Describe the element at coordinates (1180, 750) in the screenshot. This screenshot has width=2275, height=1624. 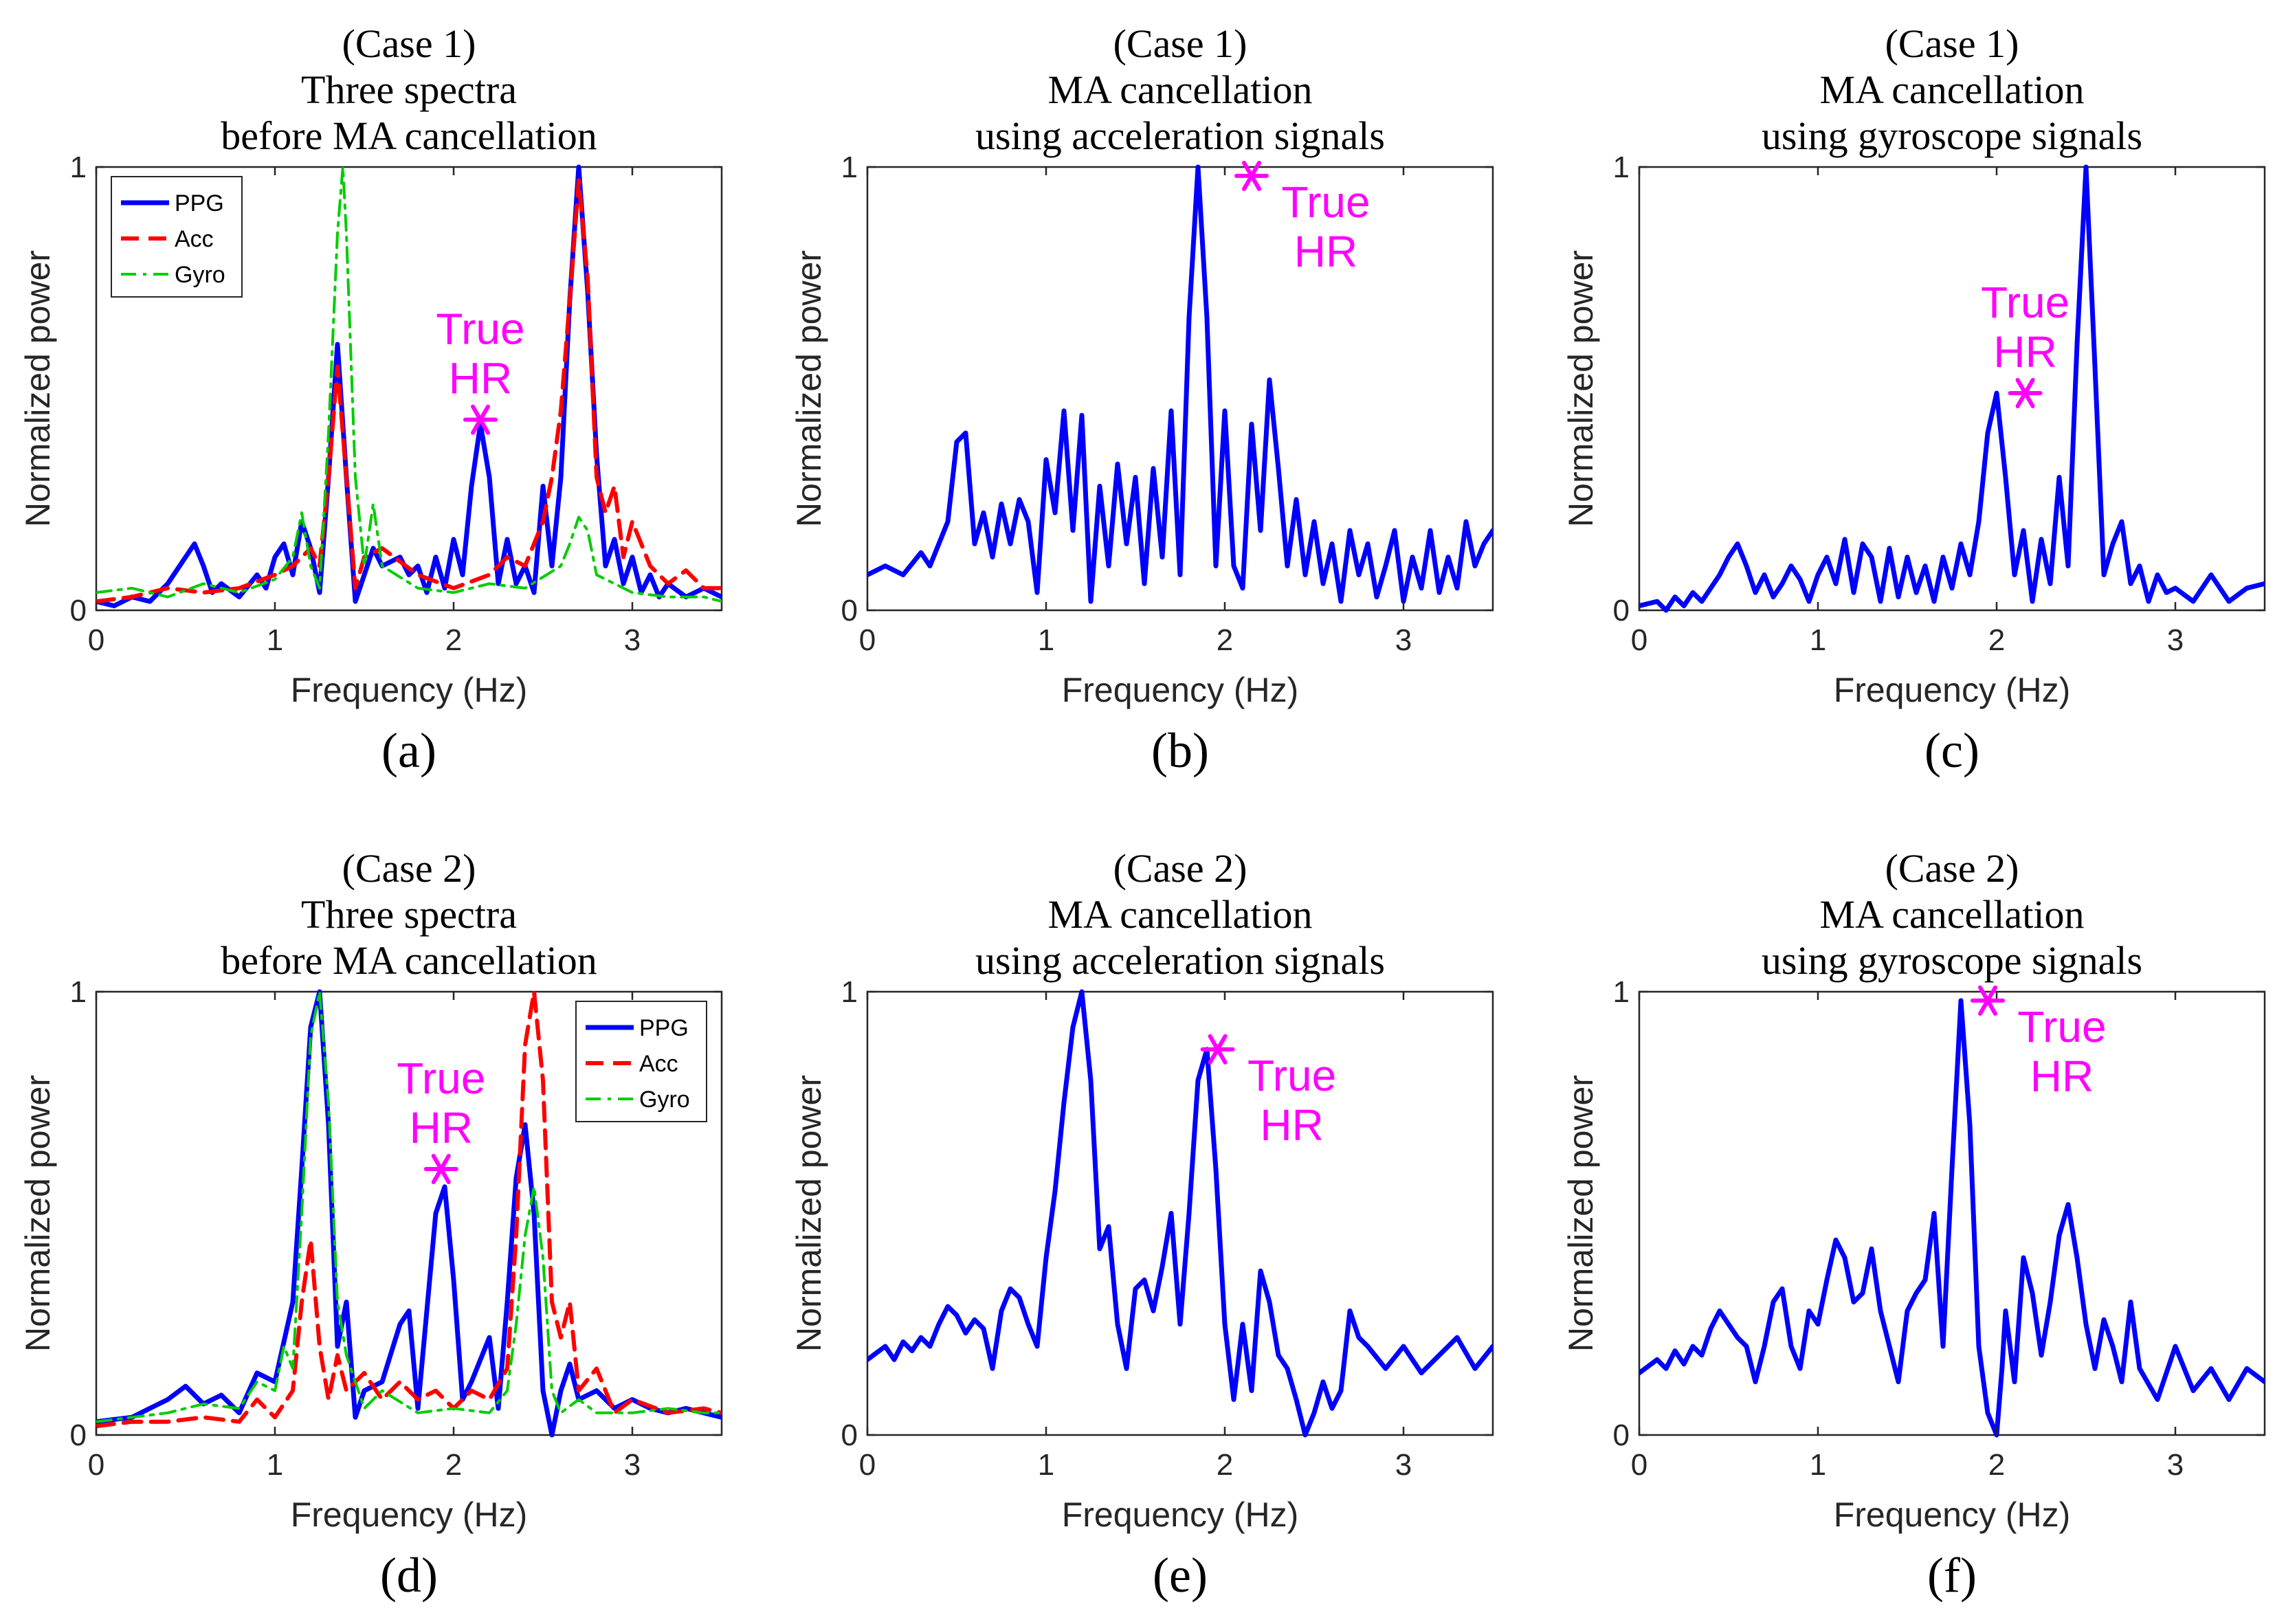
I see `panel-label: (b)` at that location.